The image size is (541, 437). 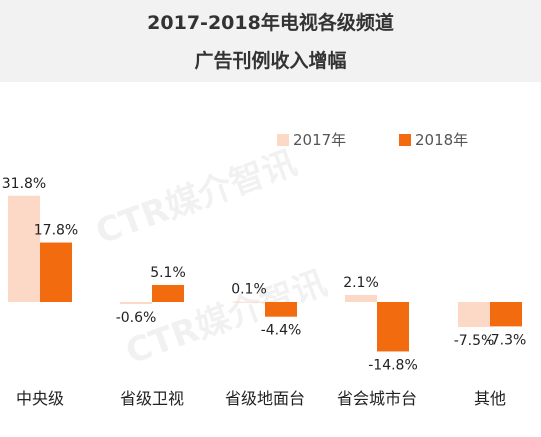 I want to click on data-label: 5.1%, so click(x=168, y=273).